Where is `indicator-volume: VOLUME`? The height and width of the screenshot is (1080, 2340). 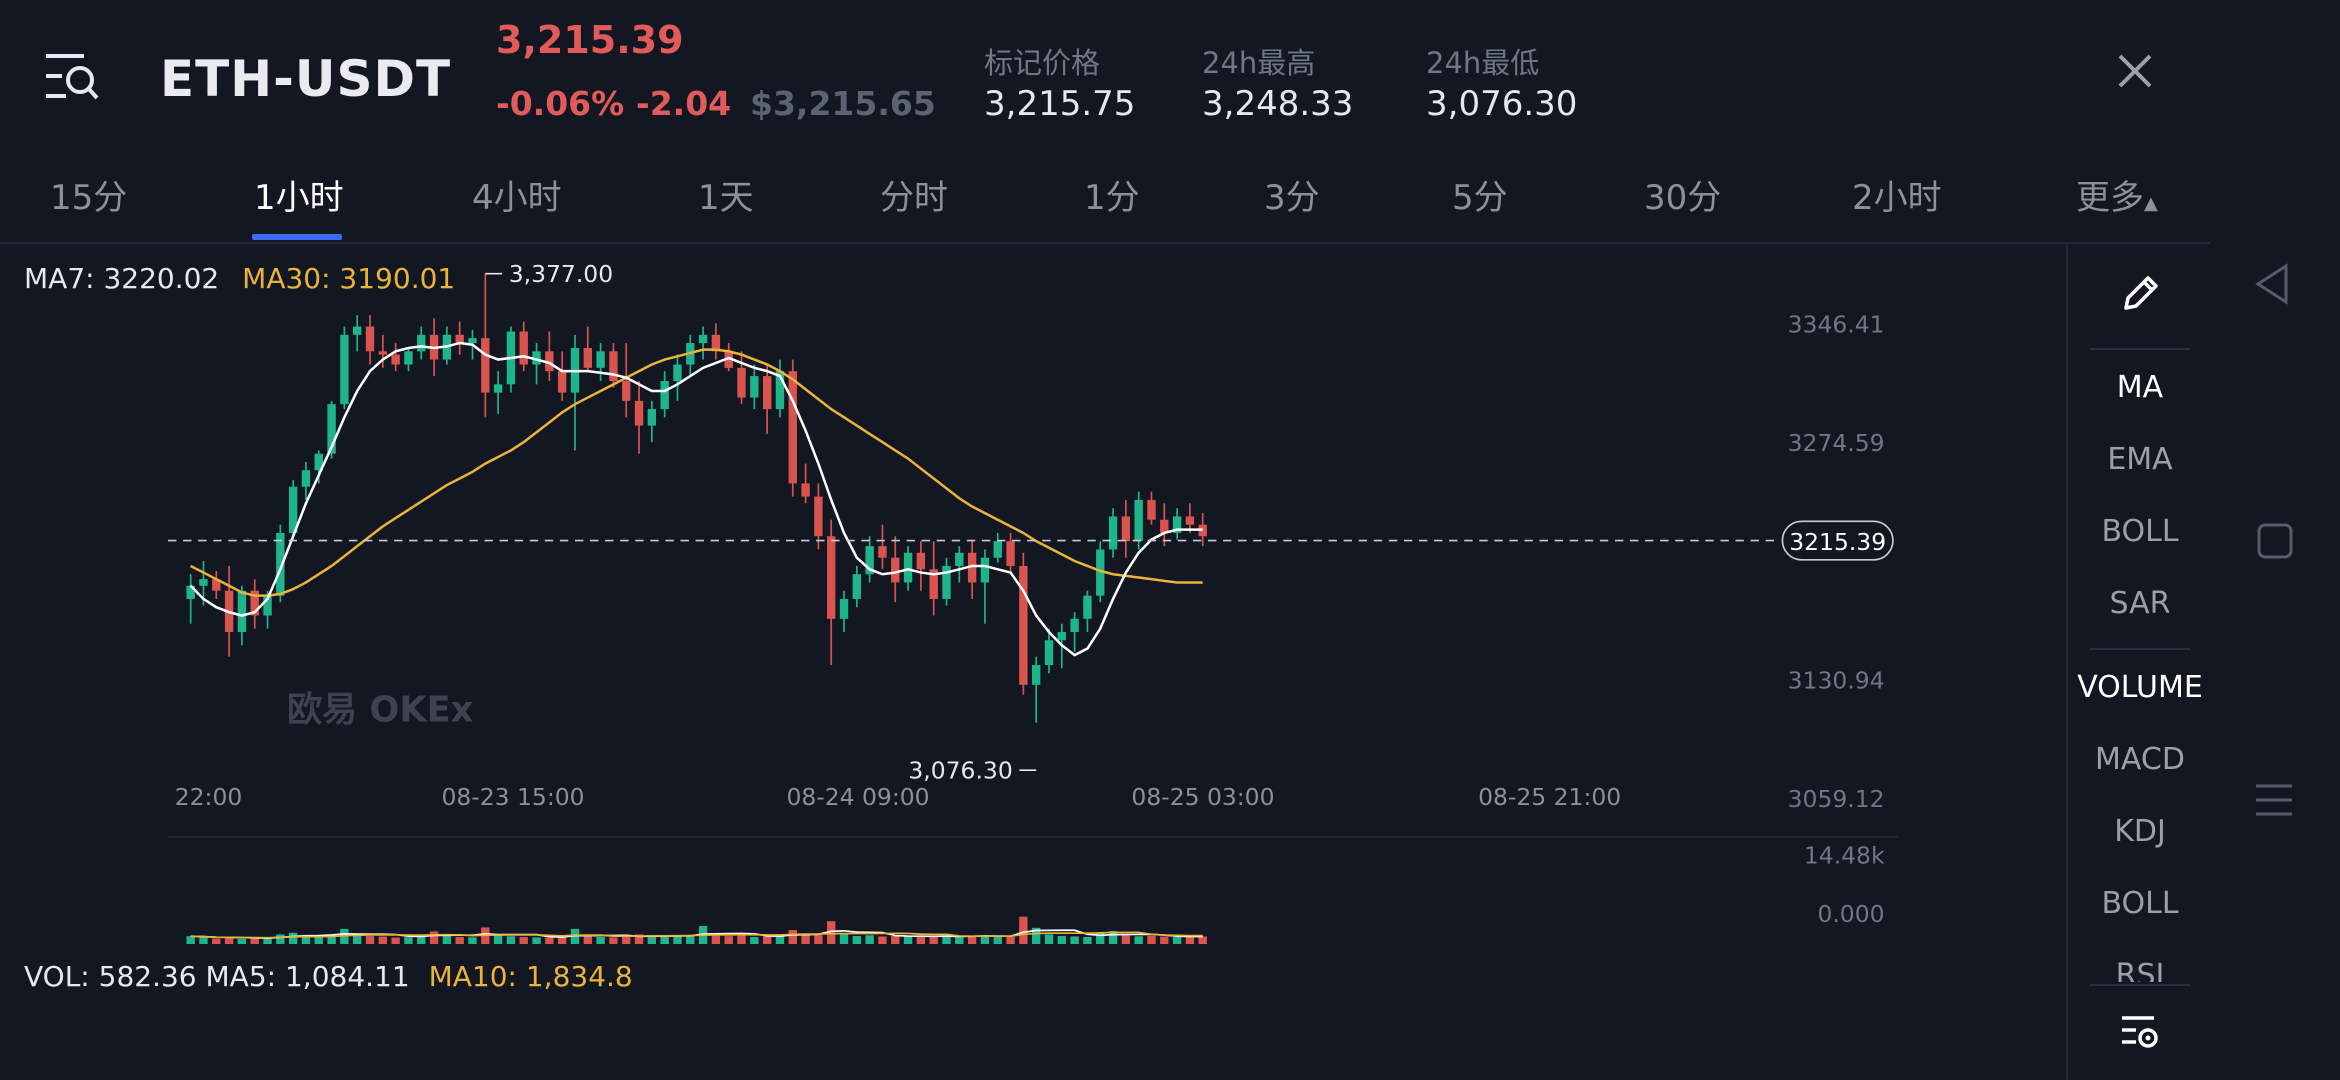
indicator-volume: VOLUME is located at coordinates (2140, 687).